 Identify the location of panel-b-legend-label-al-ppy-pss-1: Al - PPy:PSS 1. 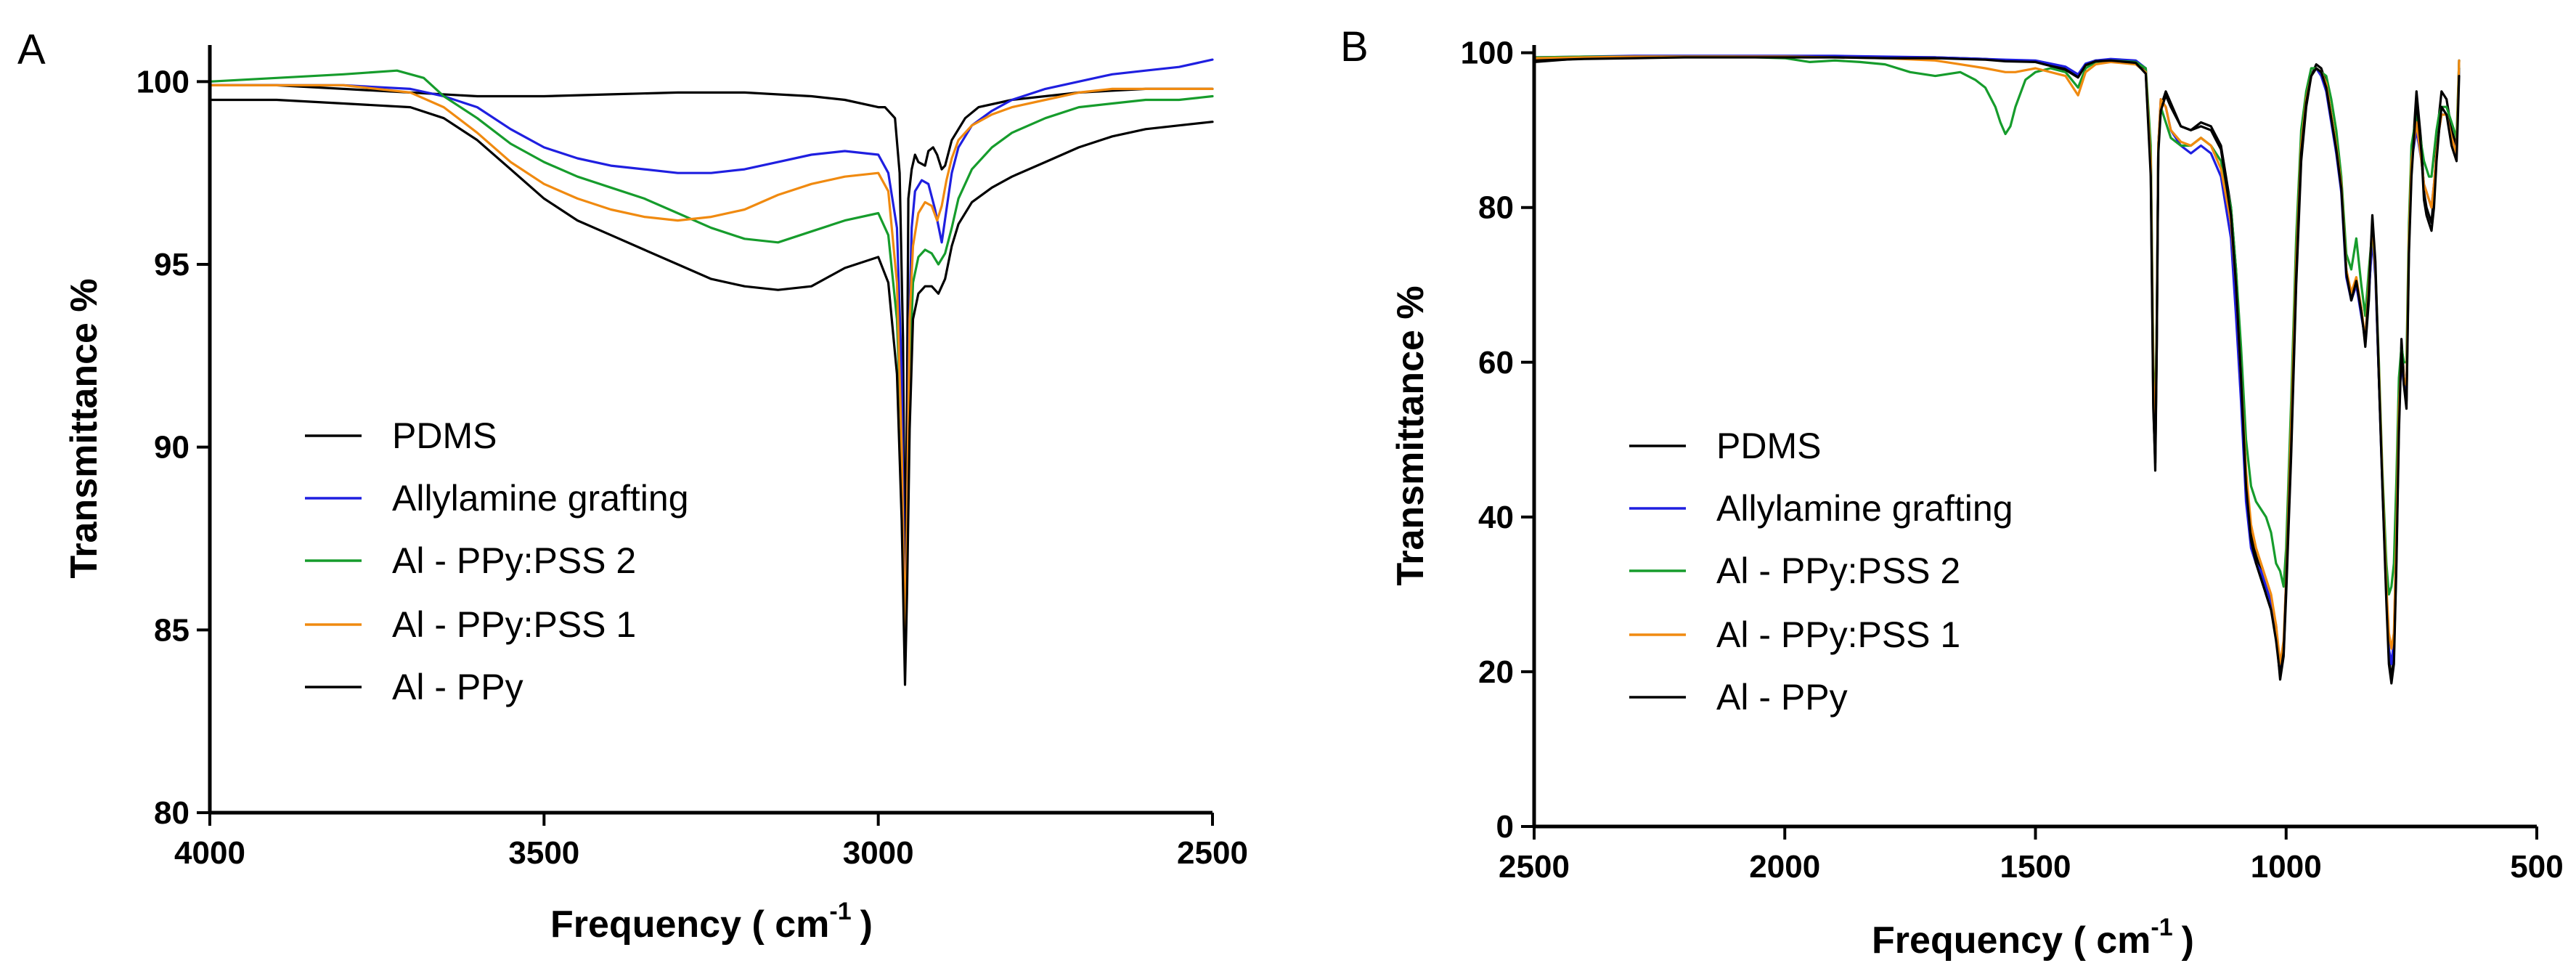
(1838, 634).